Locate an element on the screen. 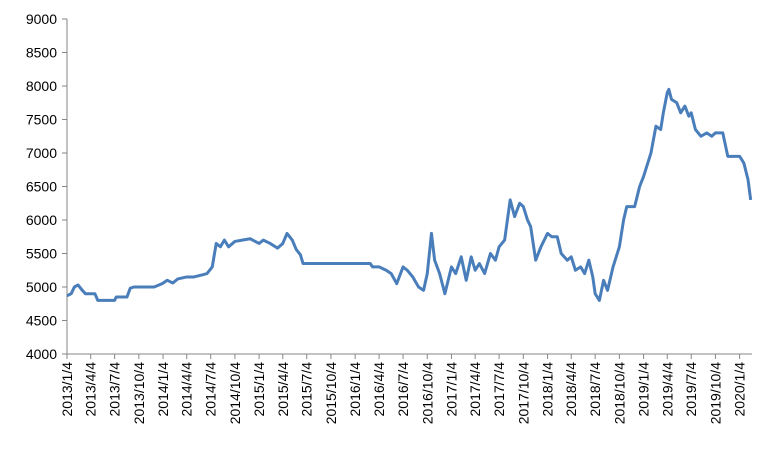 This screenshot has width=783, height=453. y-tick-label: 5500 is located at coordinates (41, 254).